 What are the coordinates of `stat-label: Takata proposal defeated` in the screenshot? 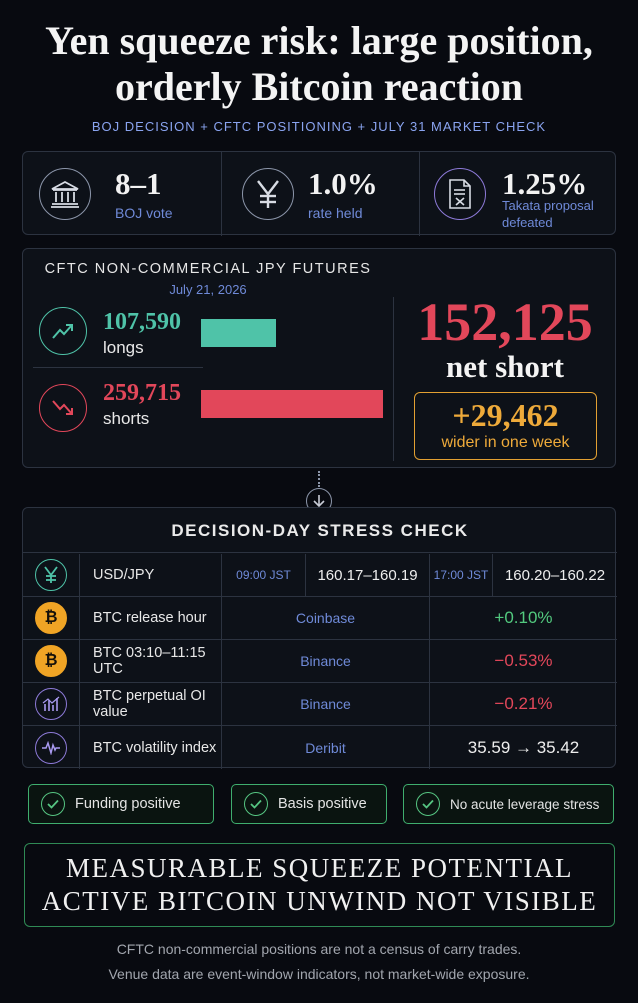 It's located at (548, 214).